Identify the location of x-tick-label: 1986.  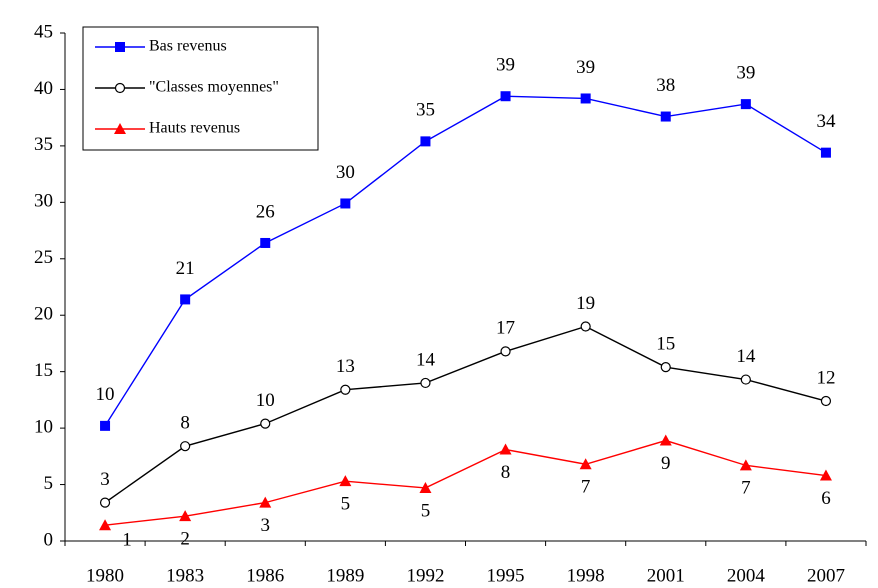
(265, 575).